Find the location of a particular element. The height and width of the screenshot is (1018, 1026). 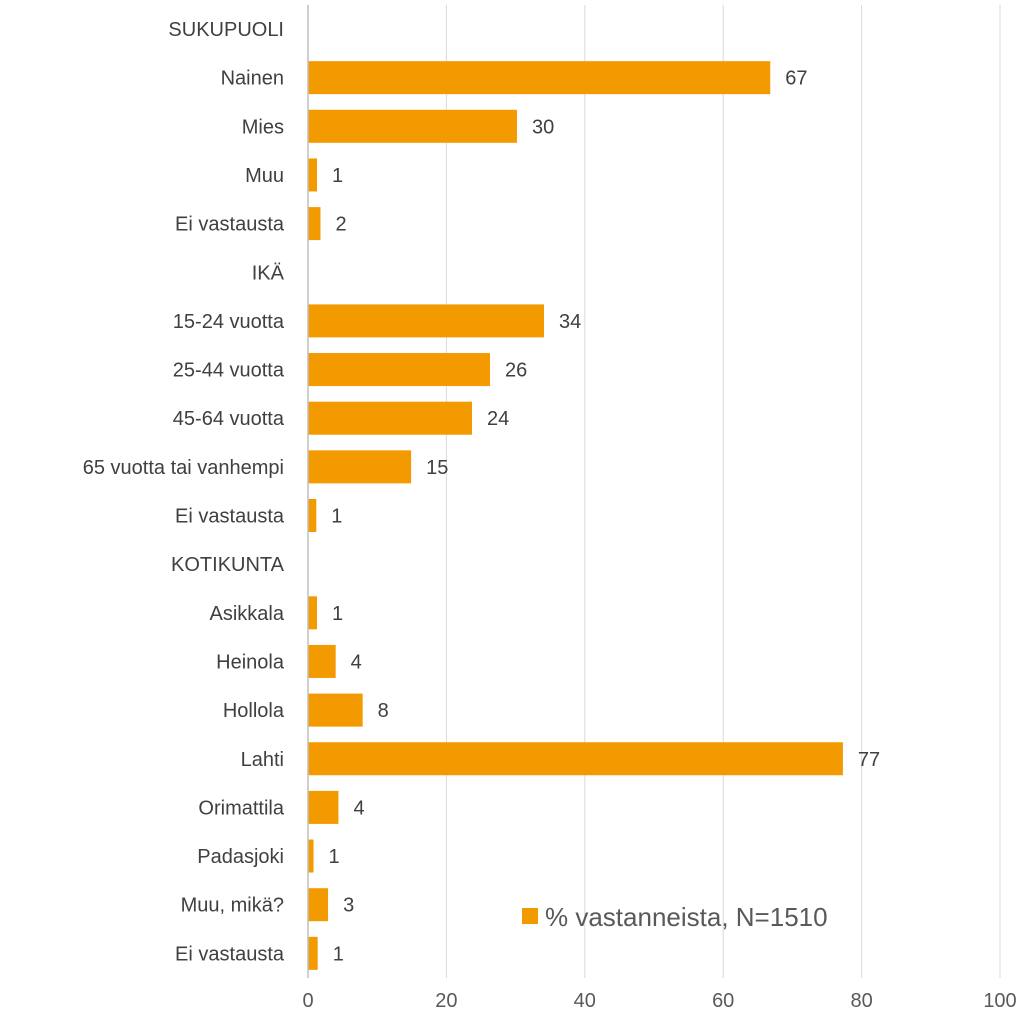

category-label: Heinola is located at coordinates (250, 662).